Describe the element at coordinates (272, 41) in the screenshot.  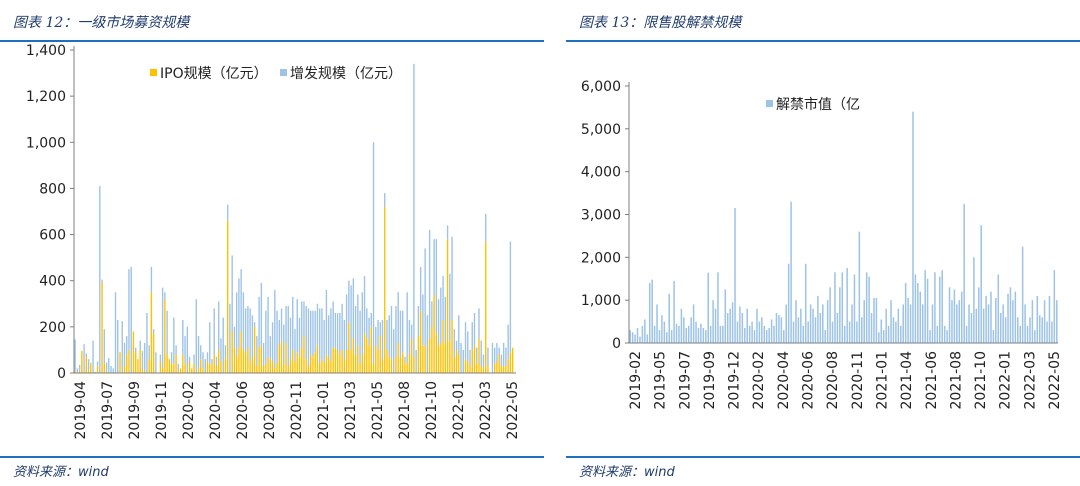
I see `title-rule` at that location.